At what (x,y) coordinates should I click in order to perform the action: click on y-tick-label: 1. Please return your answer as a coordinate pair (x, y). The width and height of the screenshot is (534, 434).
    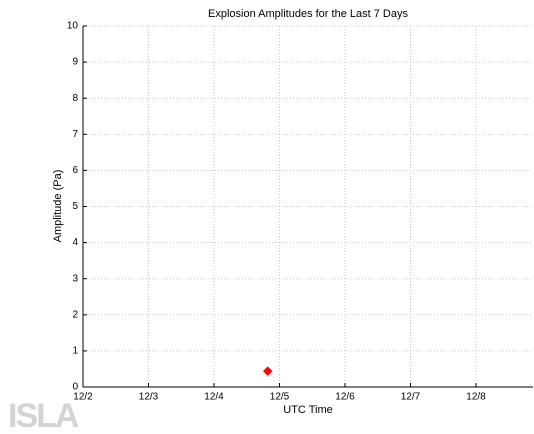
    Looking at the image, I should click on (75, 351).